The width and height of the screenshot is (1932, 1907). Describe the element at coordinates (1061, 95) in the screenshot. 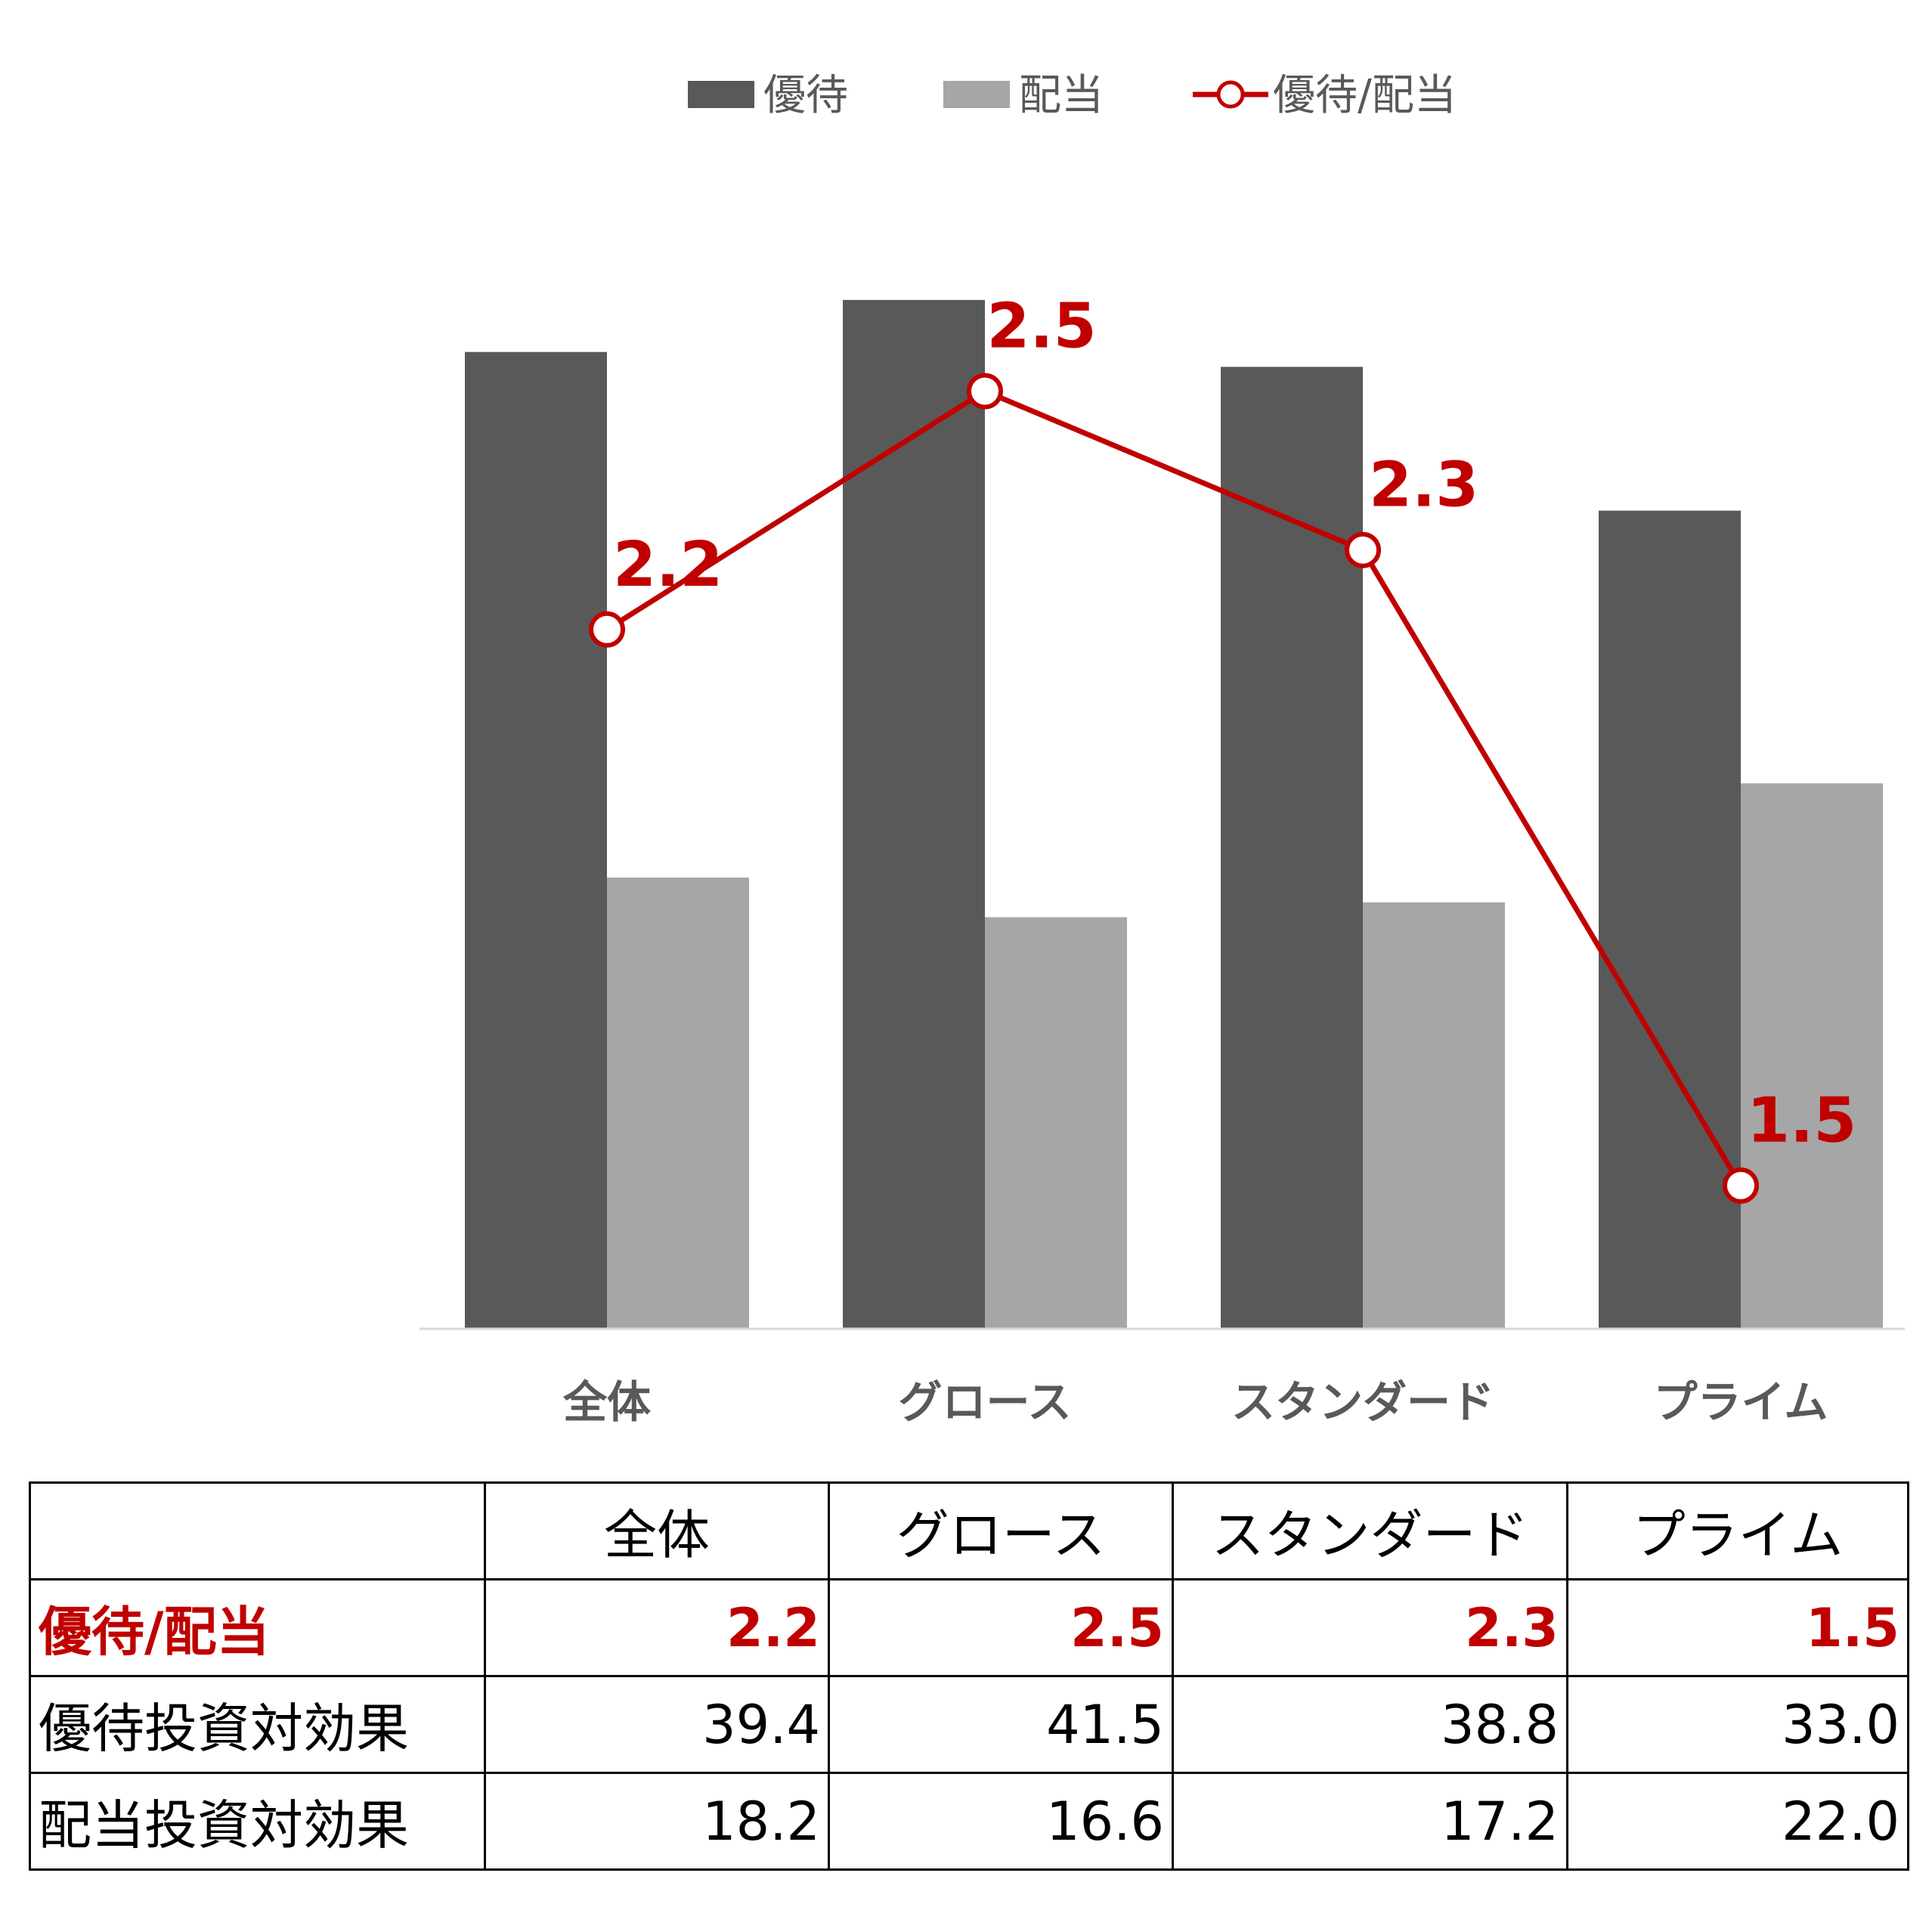

I see `legend-label: 配当` at that location.